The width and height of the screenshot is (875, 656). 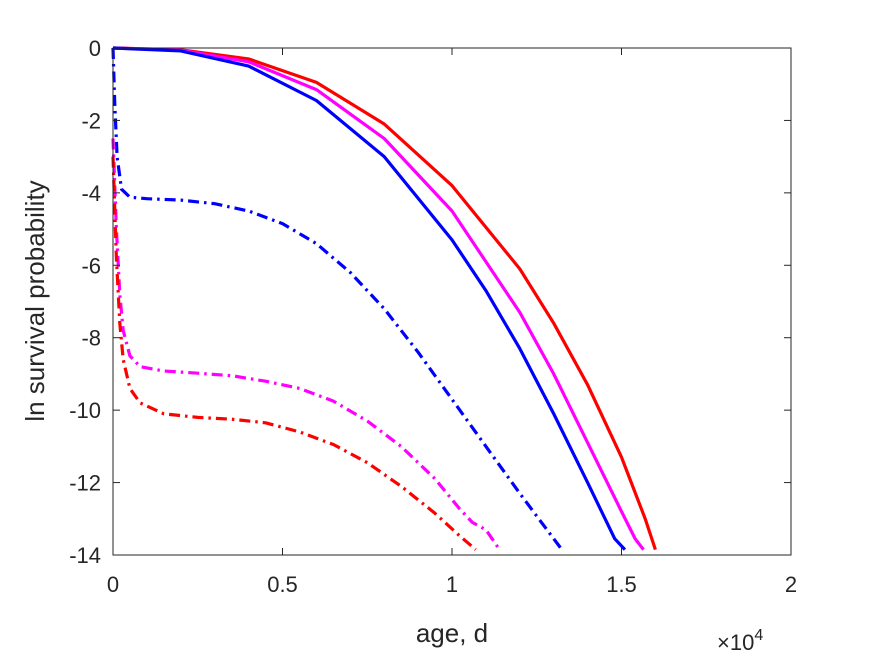 What do you see at coordinates (91, 120) in the screenshot?
I see `y-tick-label: -2` at bounding box center [91, 120].